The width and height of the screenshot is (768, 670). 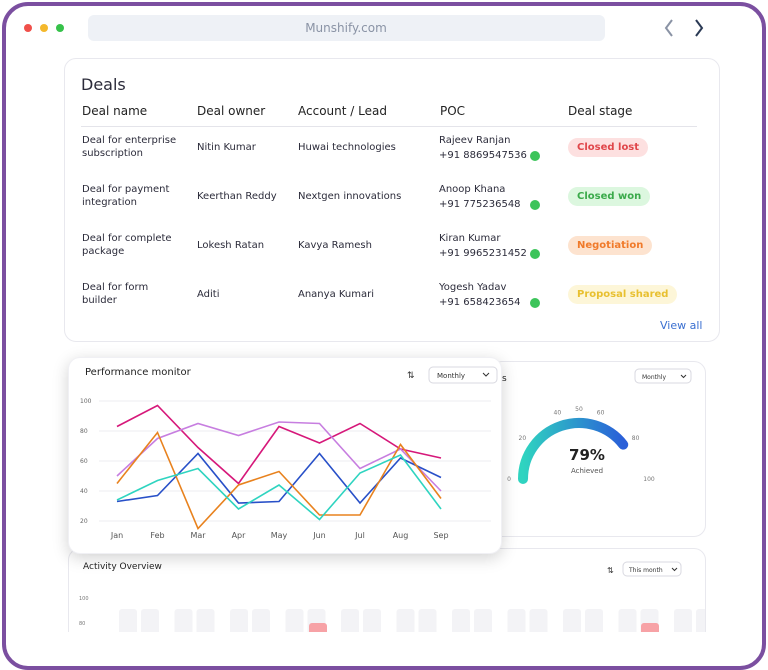 I want to click on x-tick-label: Jul, so click(x=359, y=535).